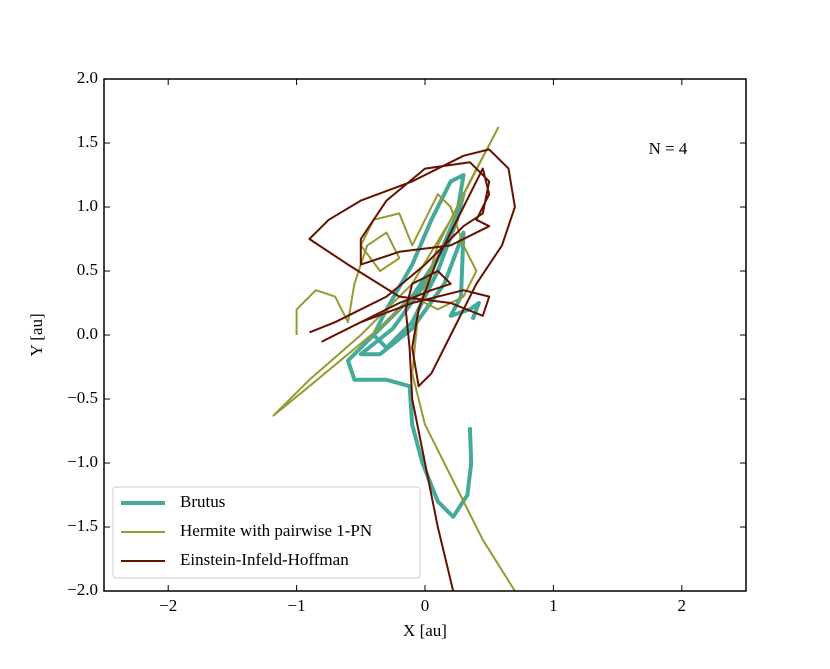  What do you see at coordinates (82, 525) in the screenshot?
I see `y-tick-label: −1.5` at bounding box center [82, 525].